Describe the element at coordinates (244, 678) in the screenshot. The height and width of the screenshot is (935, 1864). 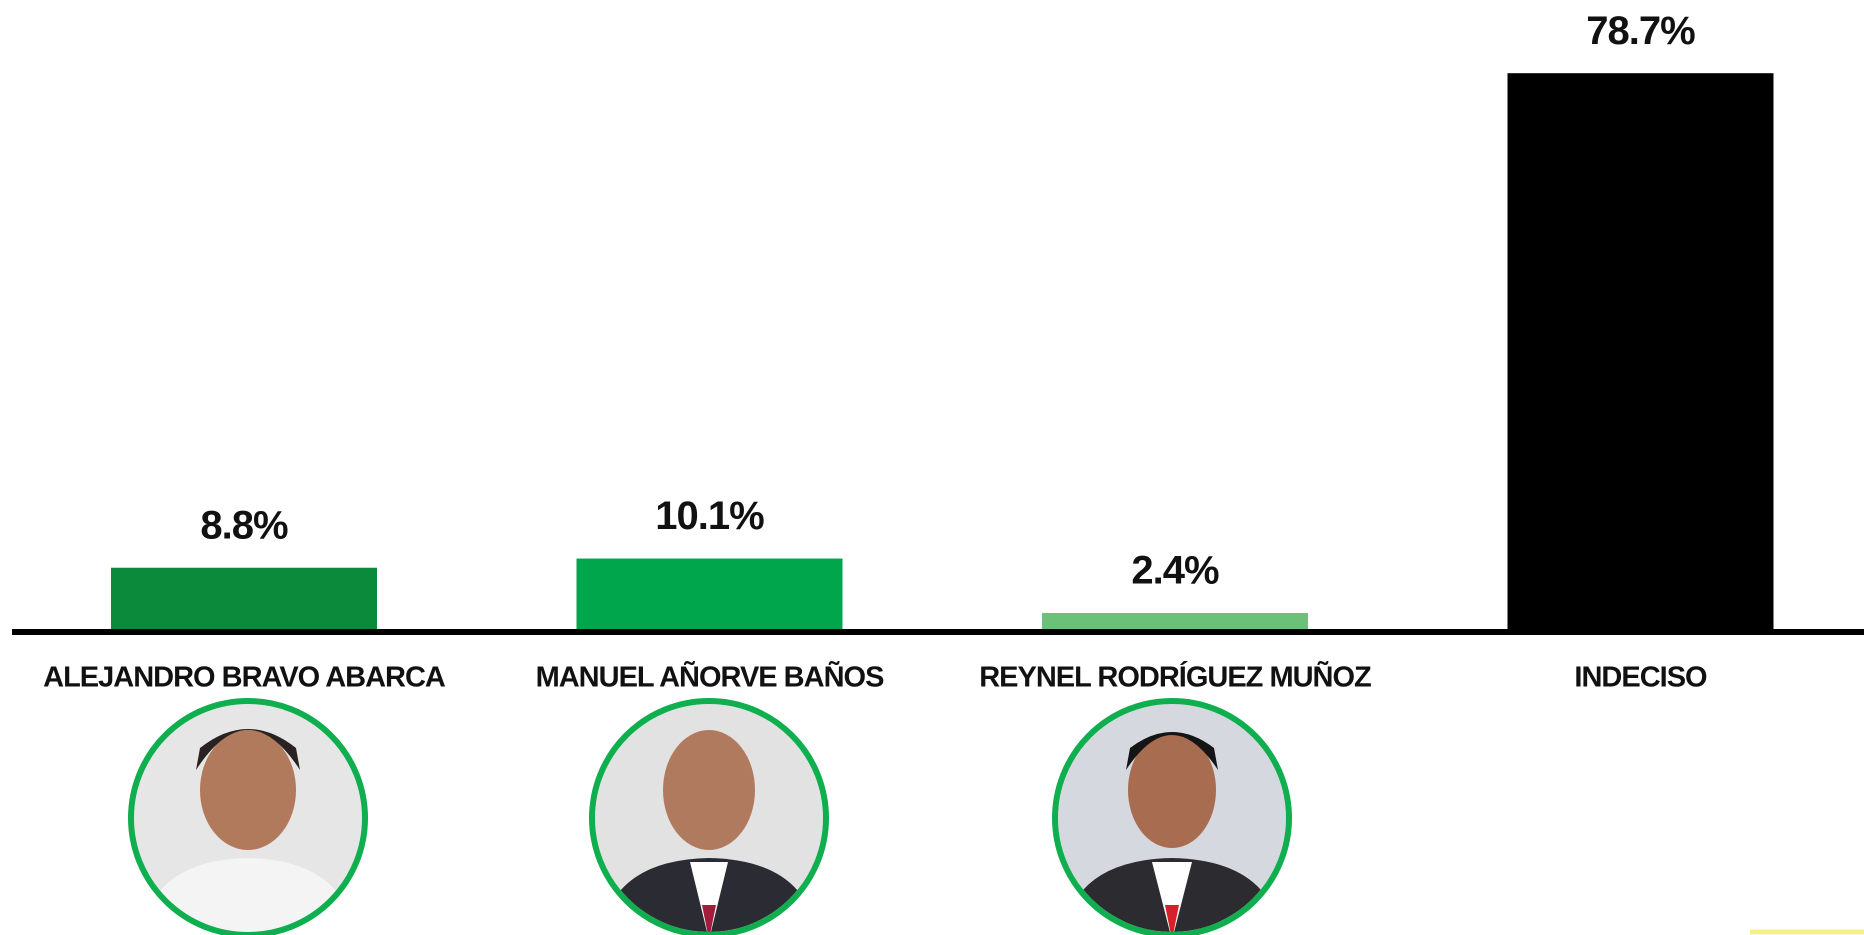
I see `category-label: ALEJANDRO BRAVO ABARCA` at that location.